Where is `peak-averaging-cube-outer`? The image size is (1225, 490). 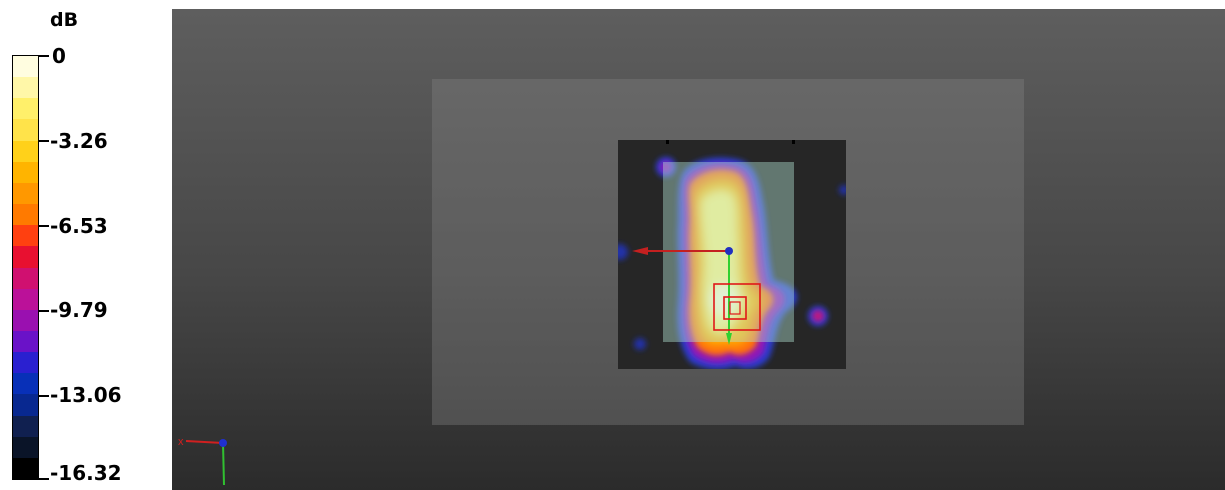 peak-averaging-cube-outer is located at coordinates (737, 307).